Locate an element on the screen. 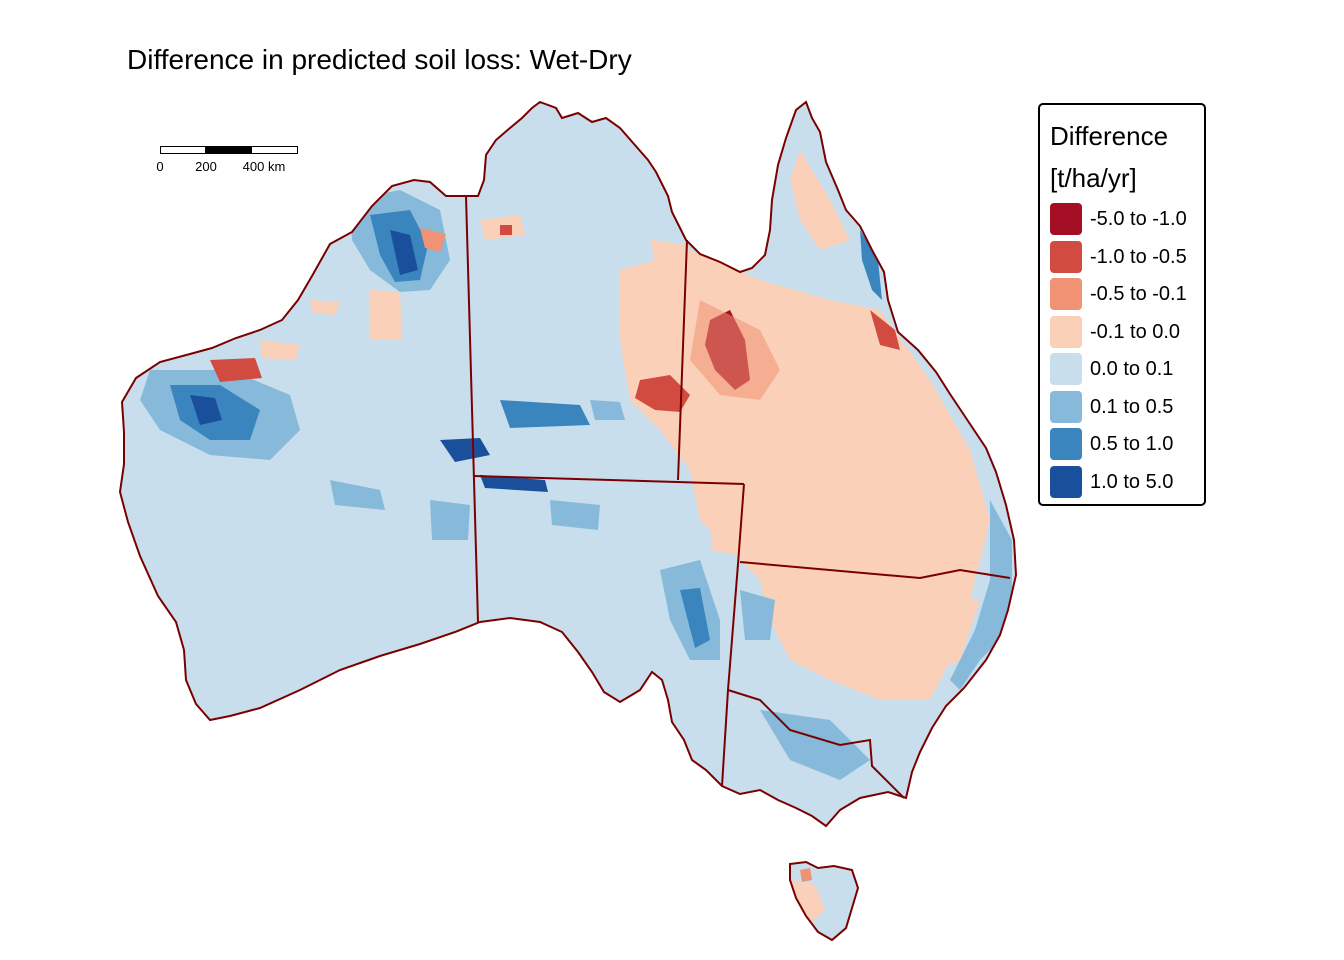 Image resolution: width=1344 pixels, height=960 pixels. border-nt-qld is located at coordinates (682, 360).